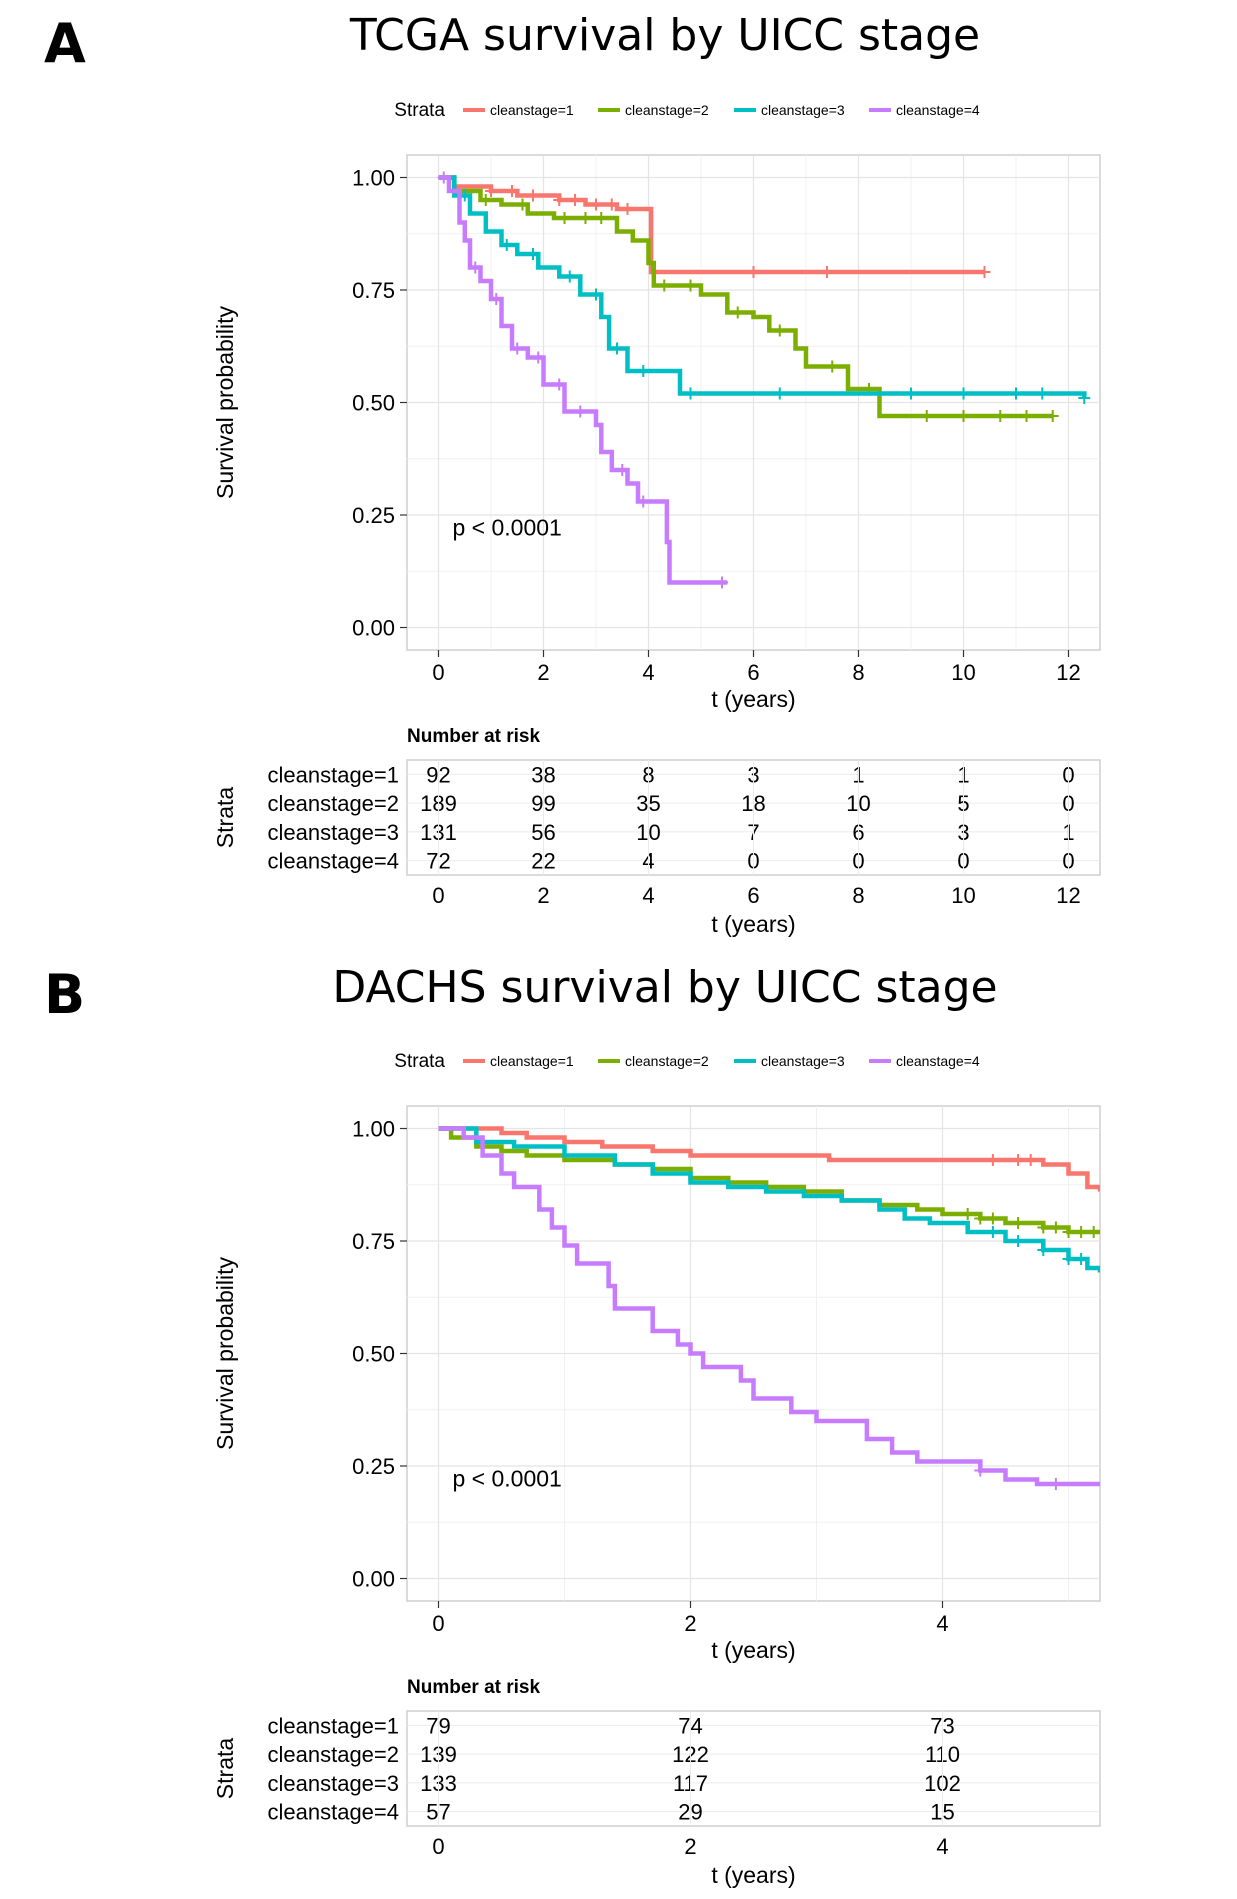 The width and height of the screenshot is (1237, 1899). I want to click on series-group, so click(764, 380).